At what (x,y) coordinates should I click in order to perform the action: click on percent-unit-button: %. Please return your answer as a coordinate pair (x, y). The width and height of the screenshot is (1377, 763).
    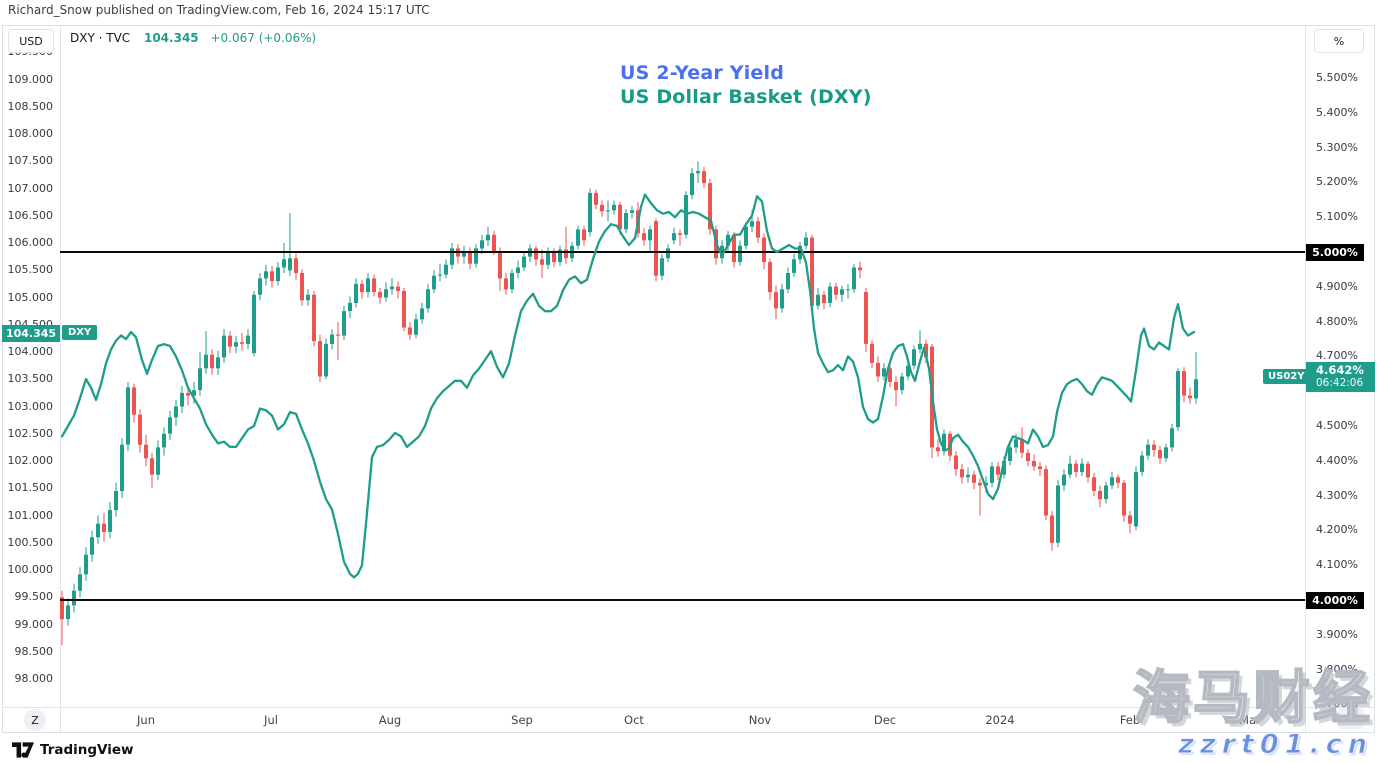
    Looking at the image, I should click on (1339, 41).